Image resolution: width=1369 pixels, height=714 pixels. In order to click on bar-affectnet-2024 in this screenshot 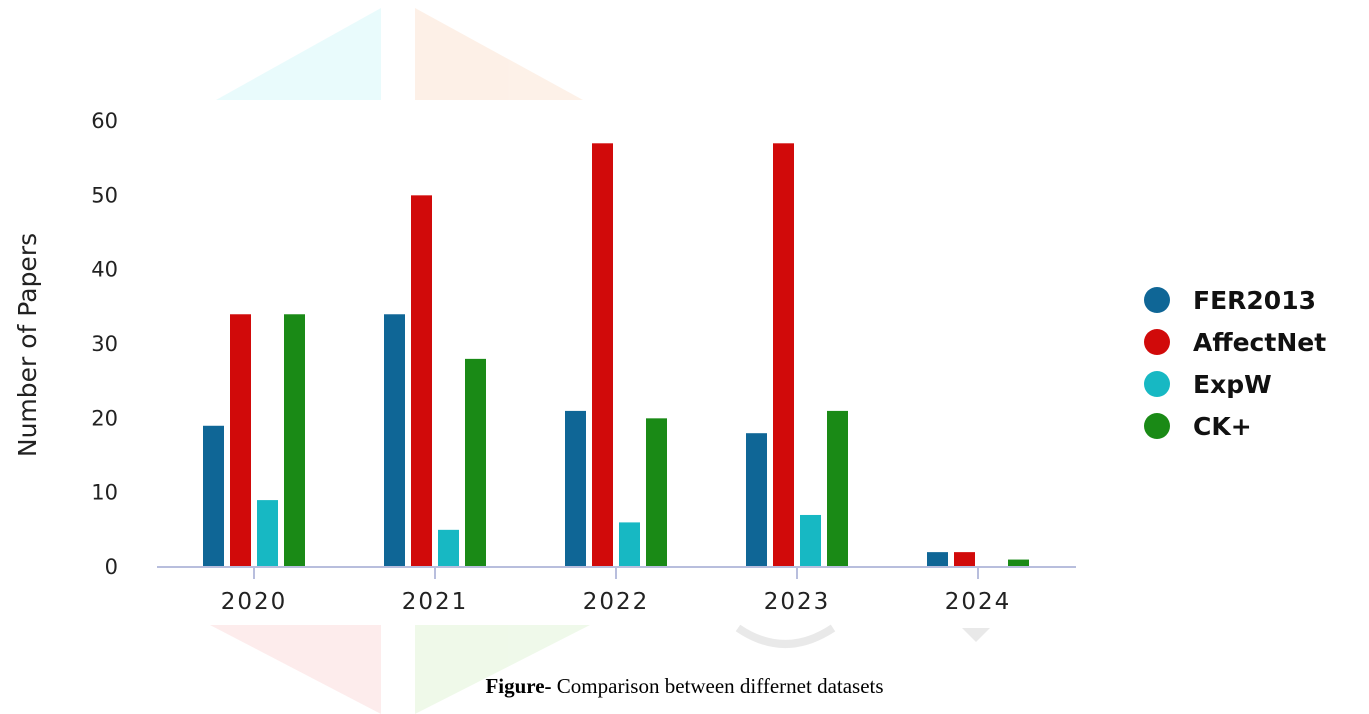, I will do `click(964, 559)`.